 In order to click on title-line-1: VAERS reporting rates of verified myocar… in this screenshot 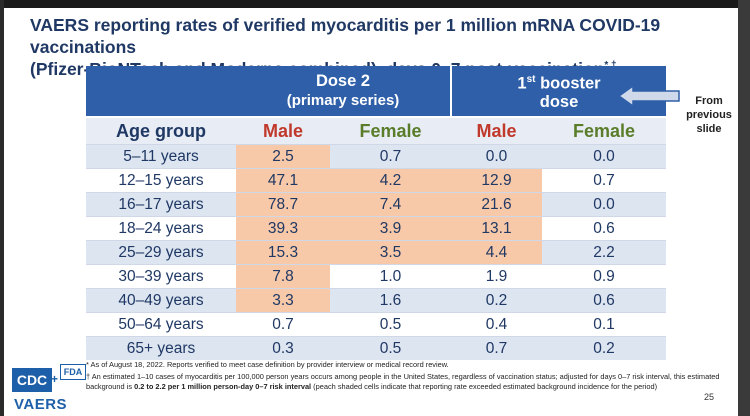, I will do `click(345, 36)`.